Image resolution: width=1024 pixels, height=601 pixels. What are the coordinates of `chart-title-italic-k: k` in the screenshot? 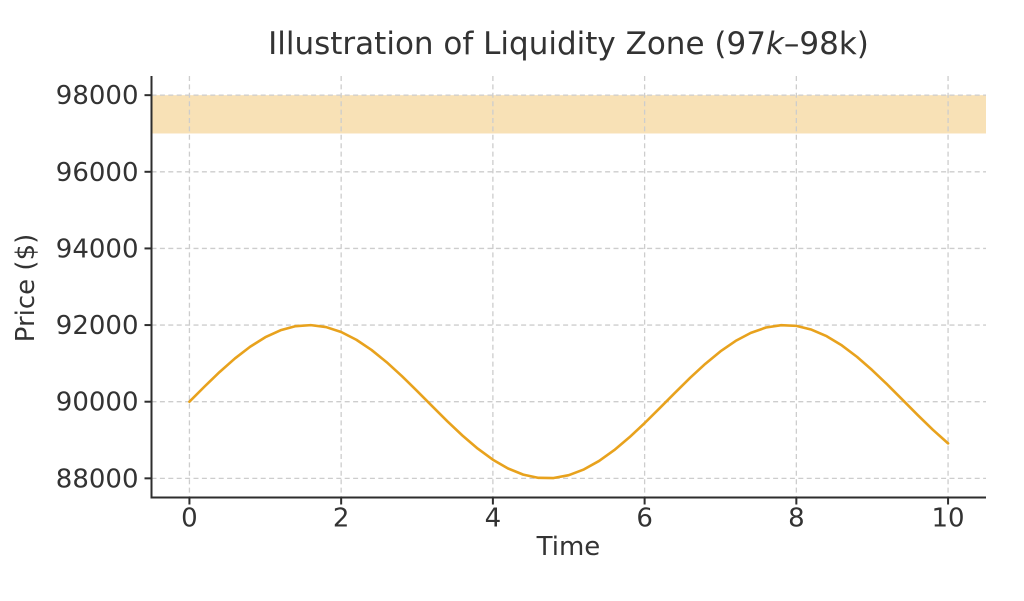 It's located at (774, 44).